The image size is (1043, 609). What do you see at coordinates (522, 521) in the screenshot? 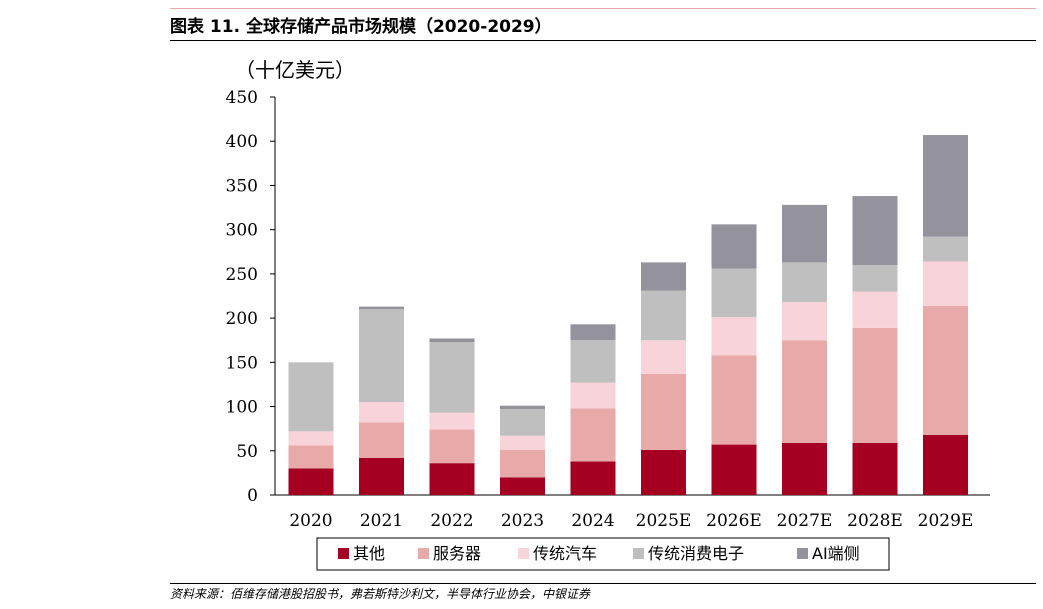
I see `x-tick-label: 2023` at bounding box center [522, 521].